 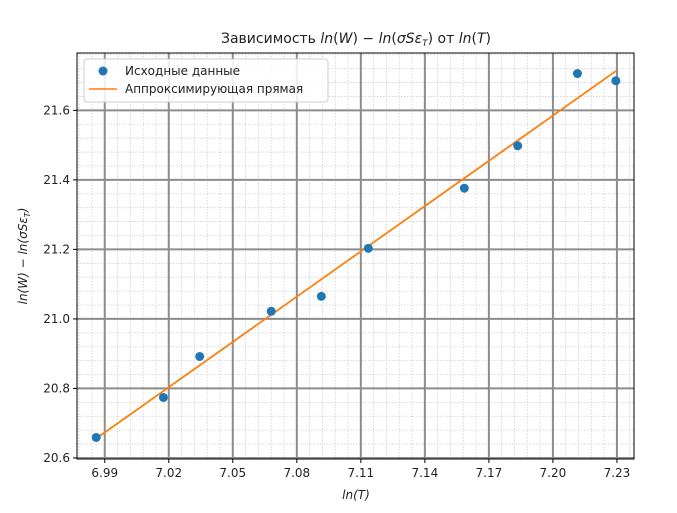 I want to click on y-axis-title-close: ), so click(x=23, y=211).